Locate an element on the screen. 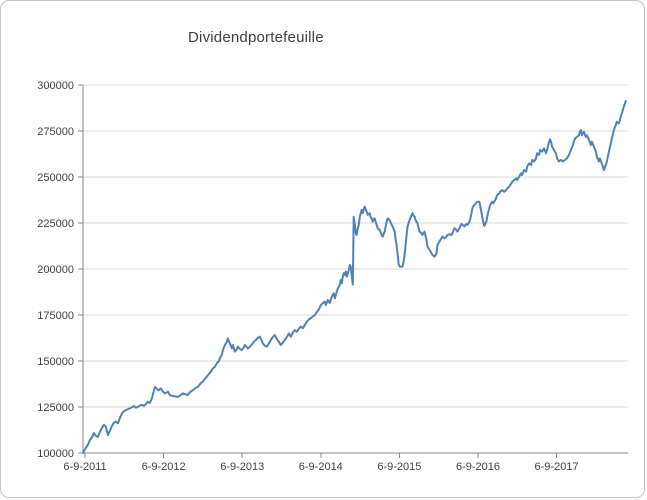 The height and width of the screenshot is (500, 647). y-tick-label: 150000 is located at coordinates (55, 362).